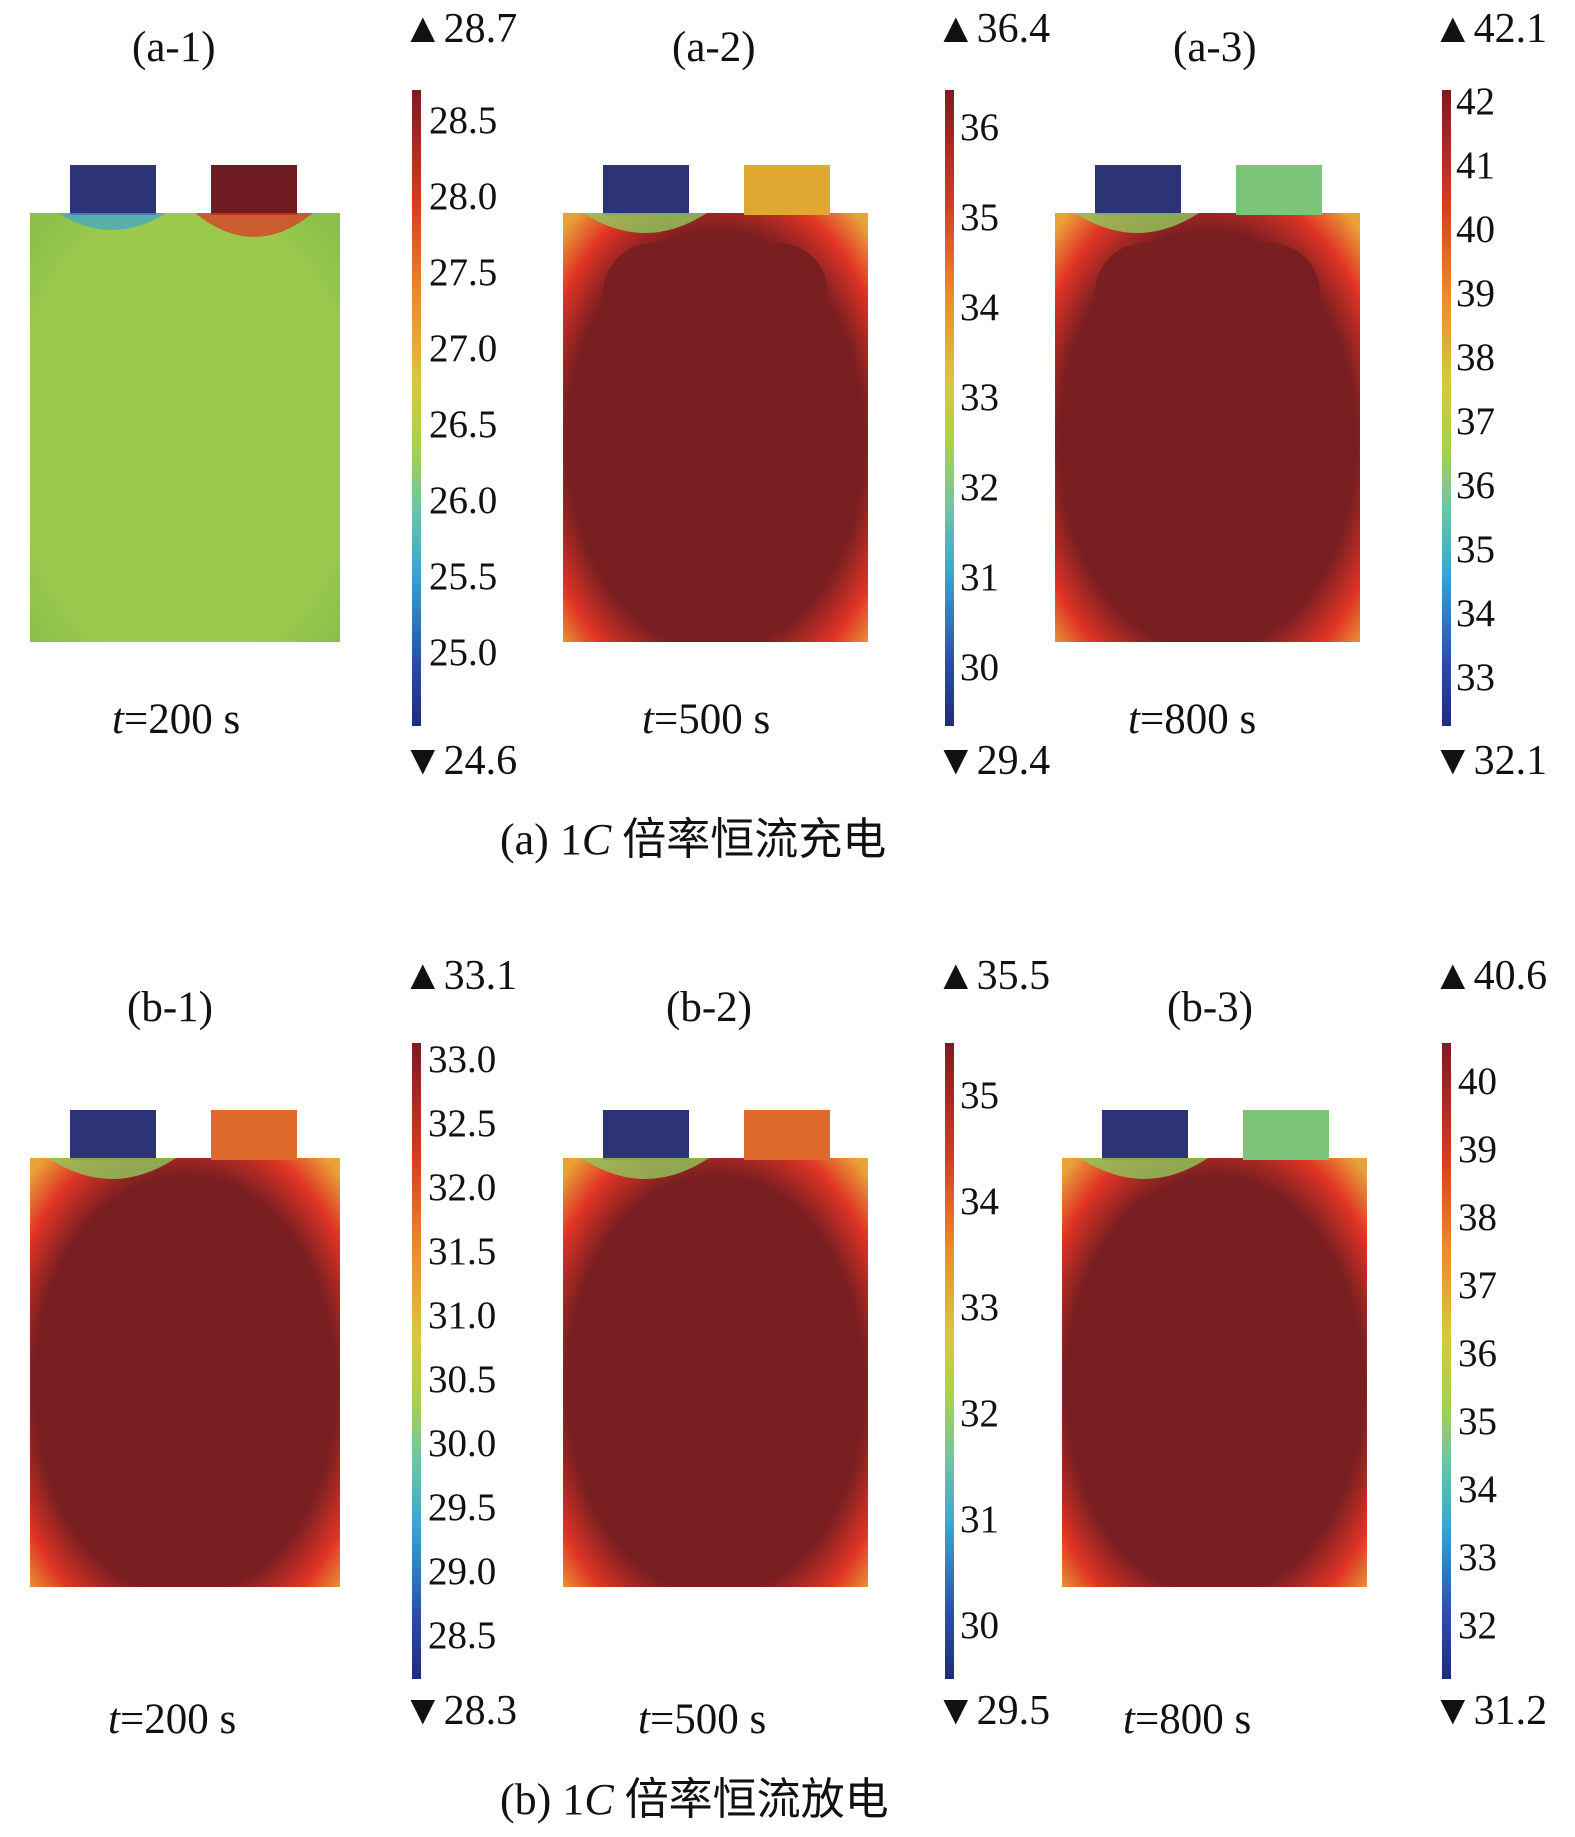 This screenshot has height=1837, width=1575. Describe the element at coordinates (694, 1800) in the screenshot. I see `caption-b: (b) 1C 倍率恒流放电` at that location.